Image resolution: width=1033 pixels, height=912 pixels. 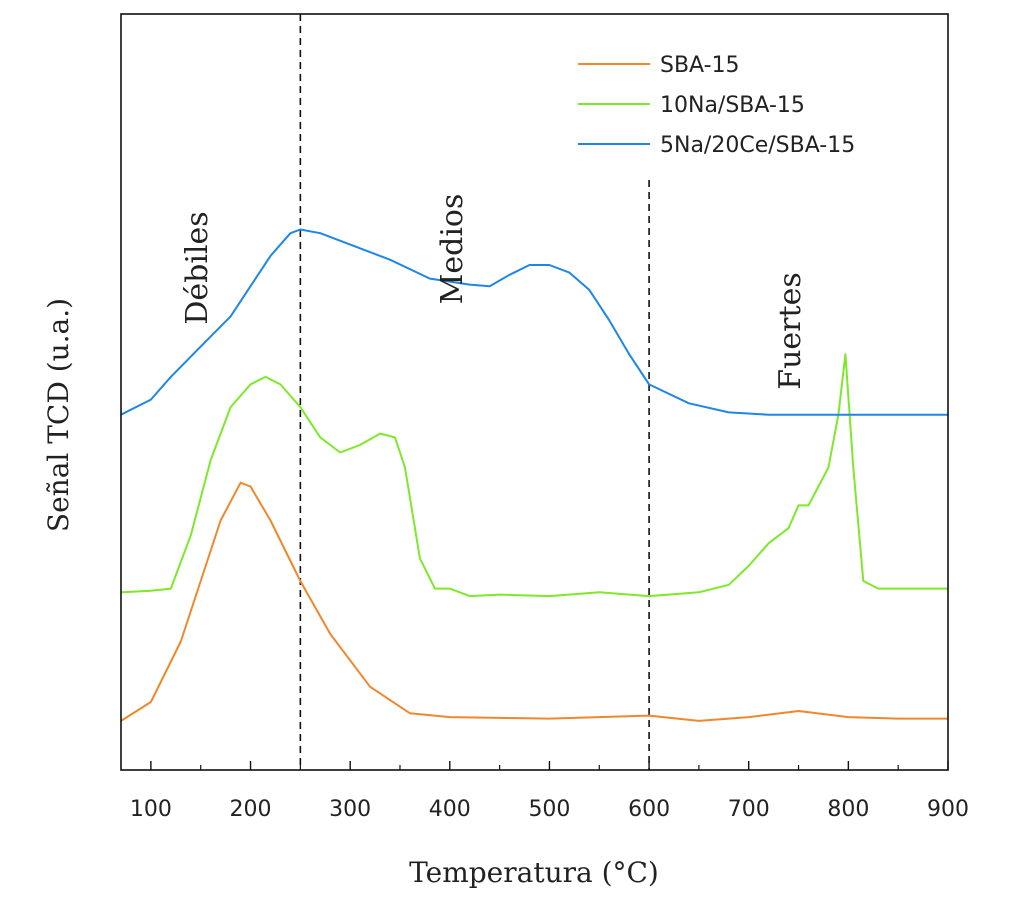 I want to click on x-tick-label-100: 100, so click(x=151, y=809).